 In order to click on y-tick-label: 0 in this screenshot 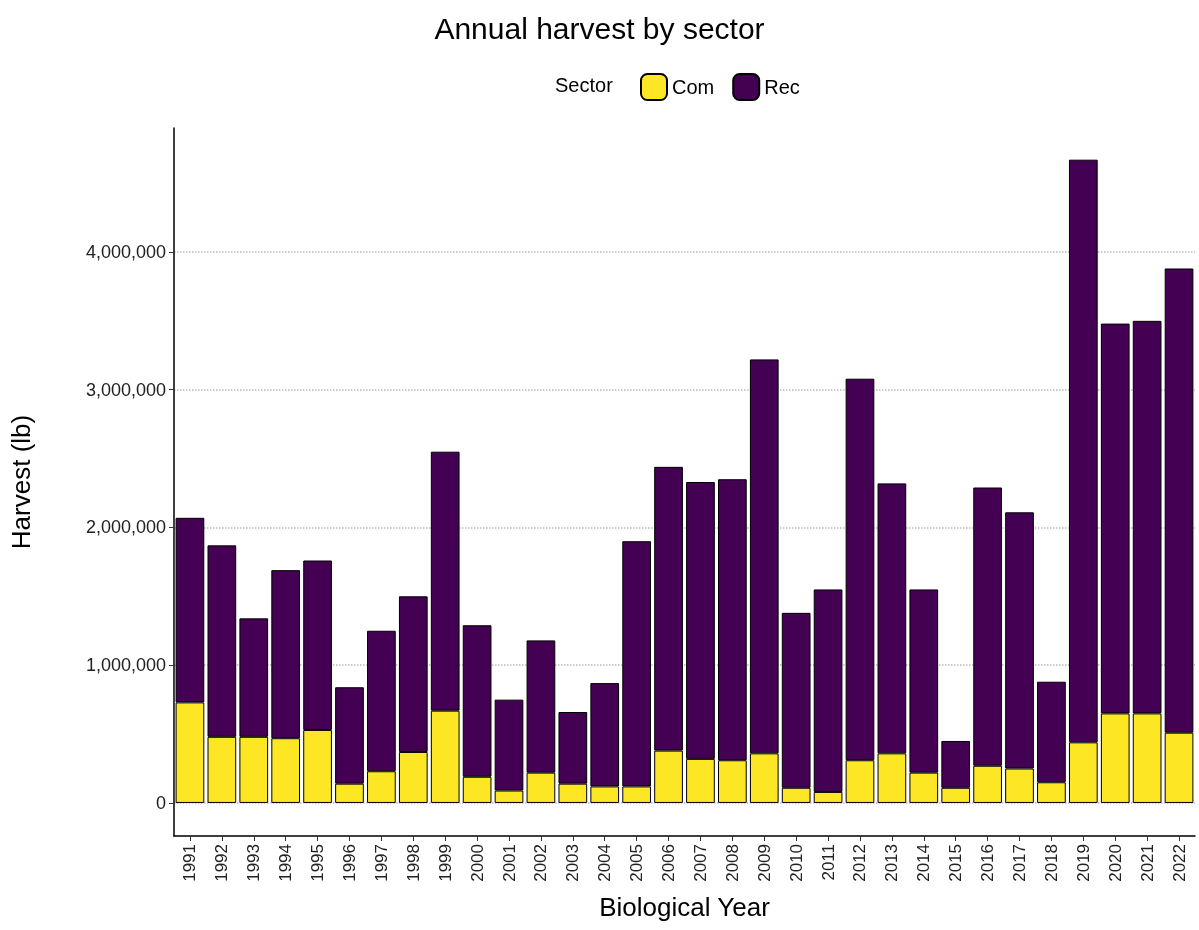, I will do `click(160, 802)`.